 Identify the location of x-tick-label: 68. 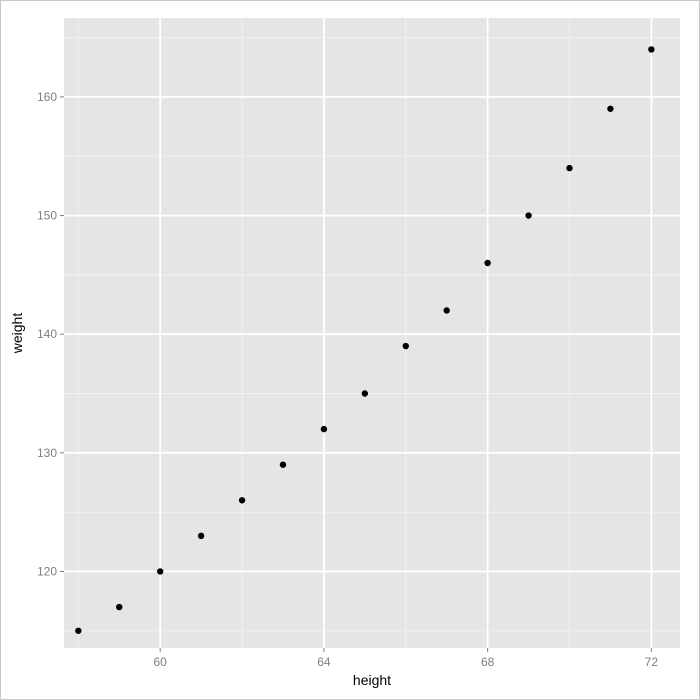
(488, 662).